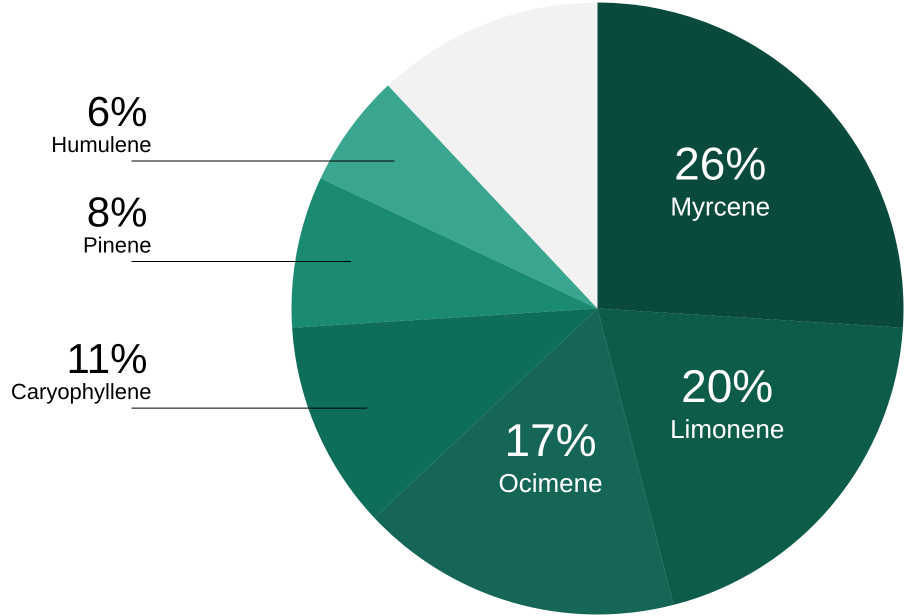  What do you see at coordinates (720, 163) in the screenshot?
I see `data-label: 26%` at bounding box center [720, 163].